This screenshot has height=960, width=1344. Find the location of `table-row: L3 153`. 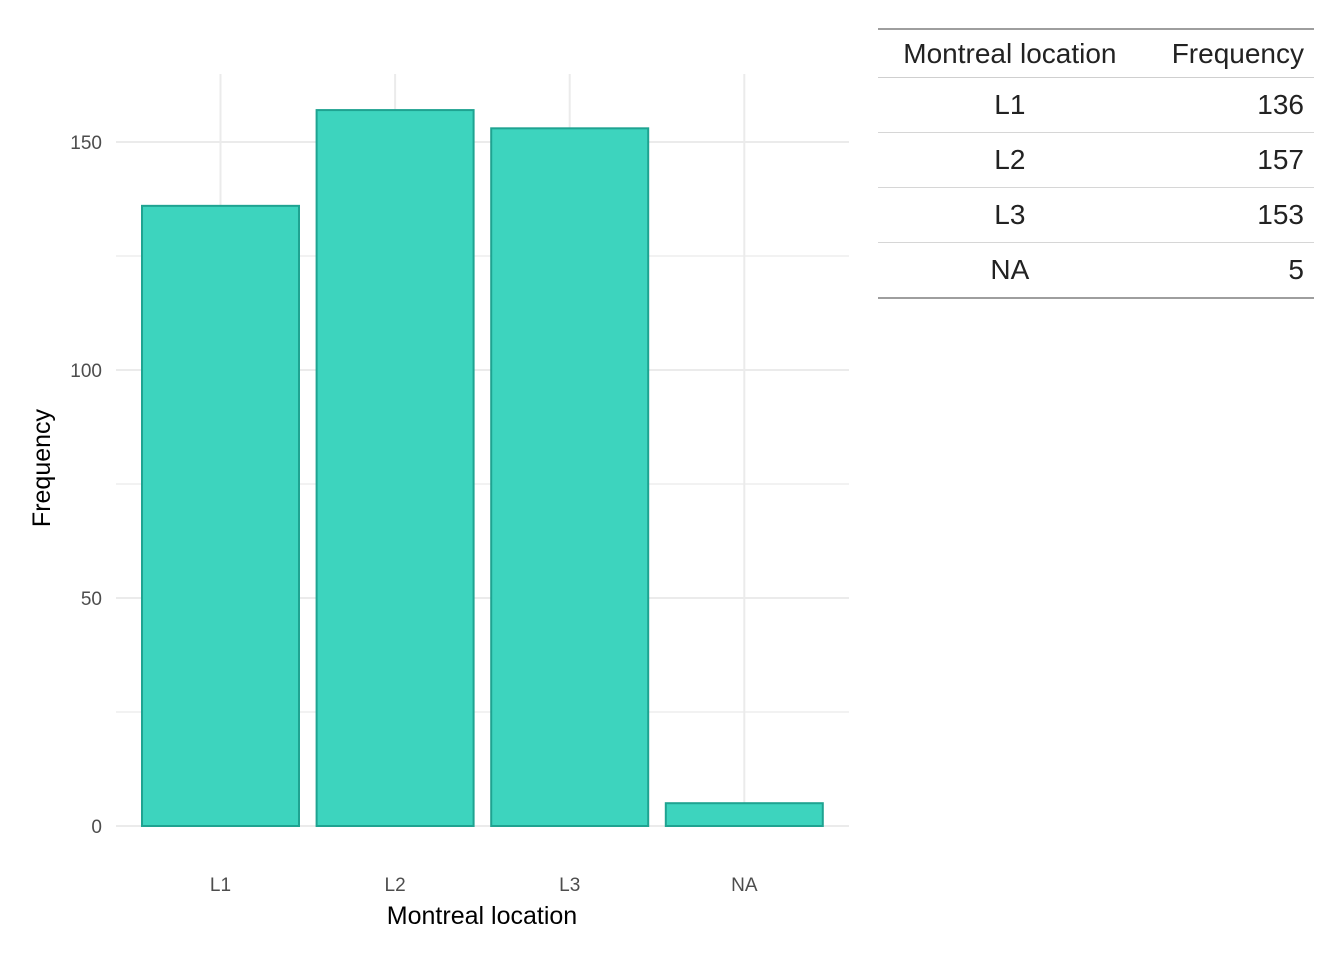

table-row: L3 153 is located at coordinates (1096, 215).